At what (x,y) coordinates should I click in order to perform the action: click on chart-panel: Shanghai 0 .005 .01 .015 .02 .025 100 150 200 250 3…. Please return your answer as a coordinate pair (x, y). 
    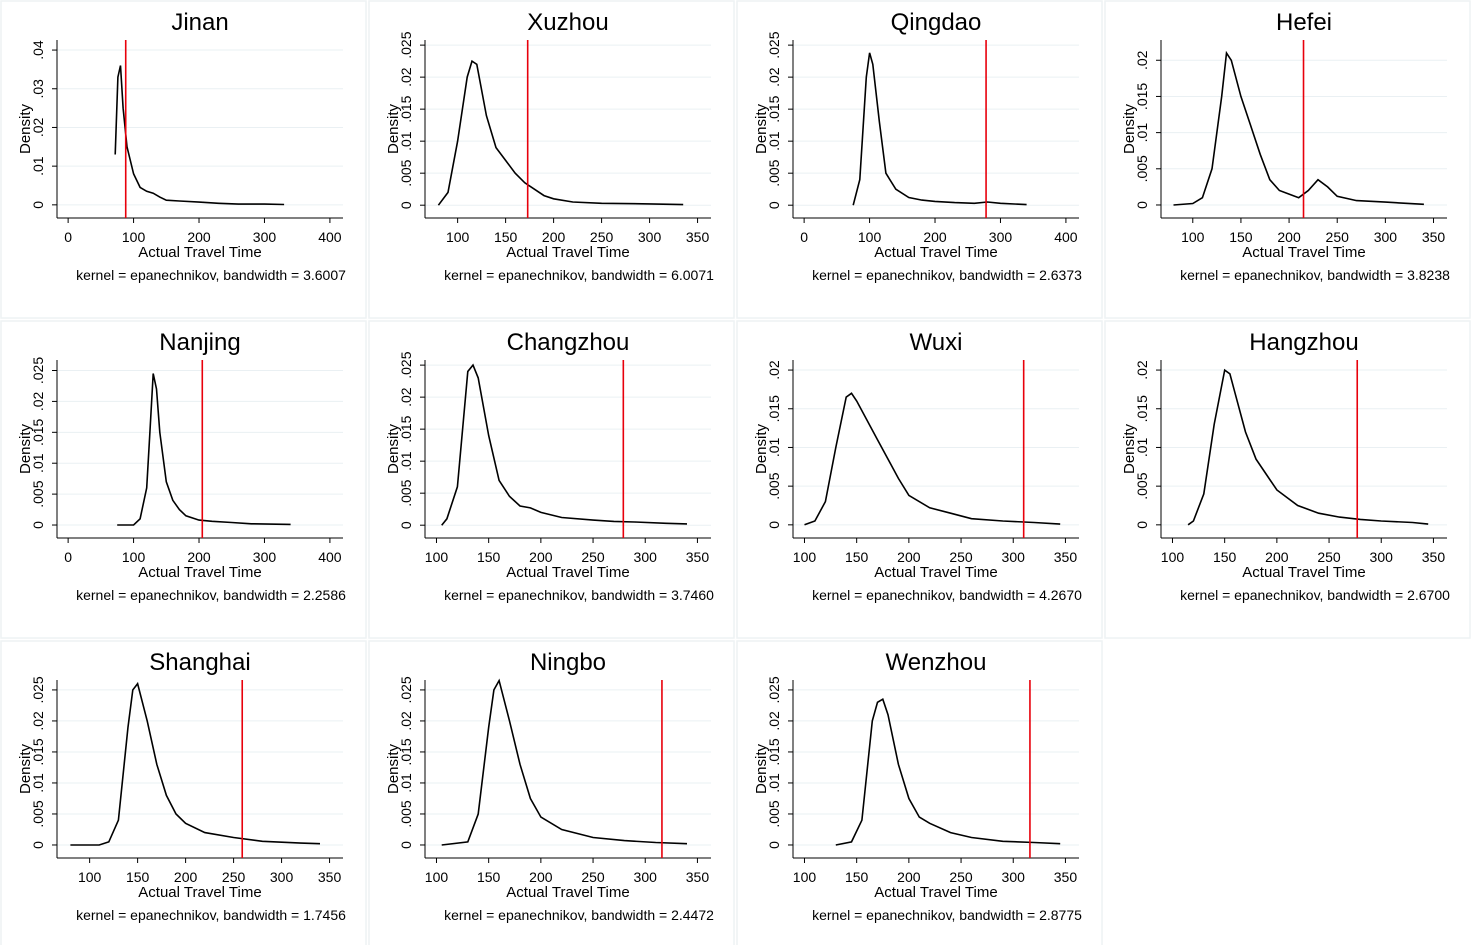
    Looking at the image, I should click on (183, 792).